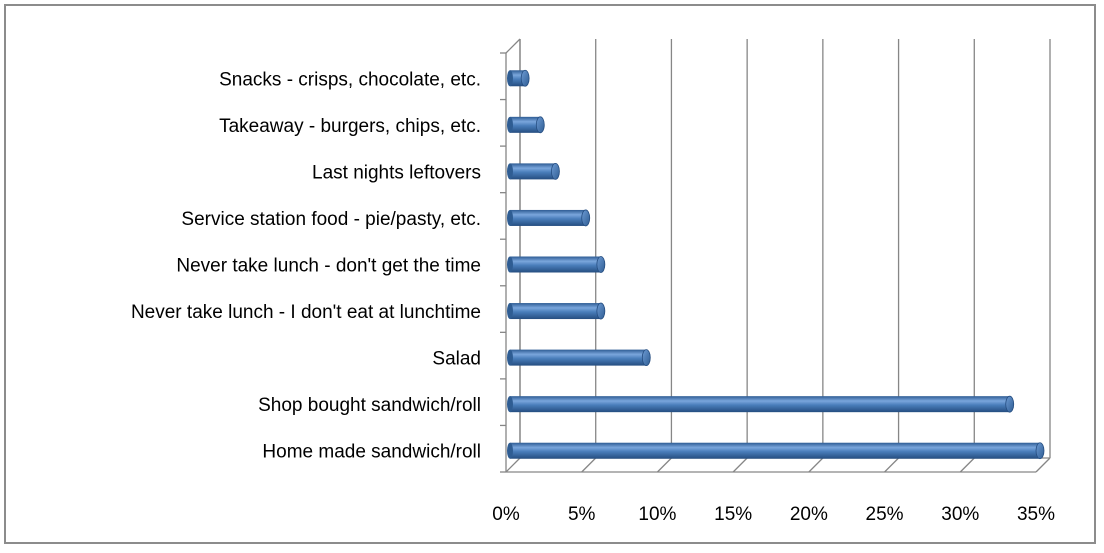 This screenshot has width=1104, height=553. What do you see at coordinates (1036, 514) in the screenshot?
I see `x-tick-label: 35%` at bounding box center [1036, 514].